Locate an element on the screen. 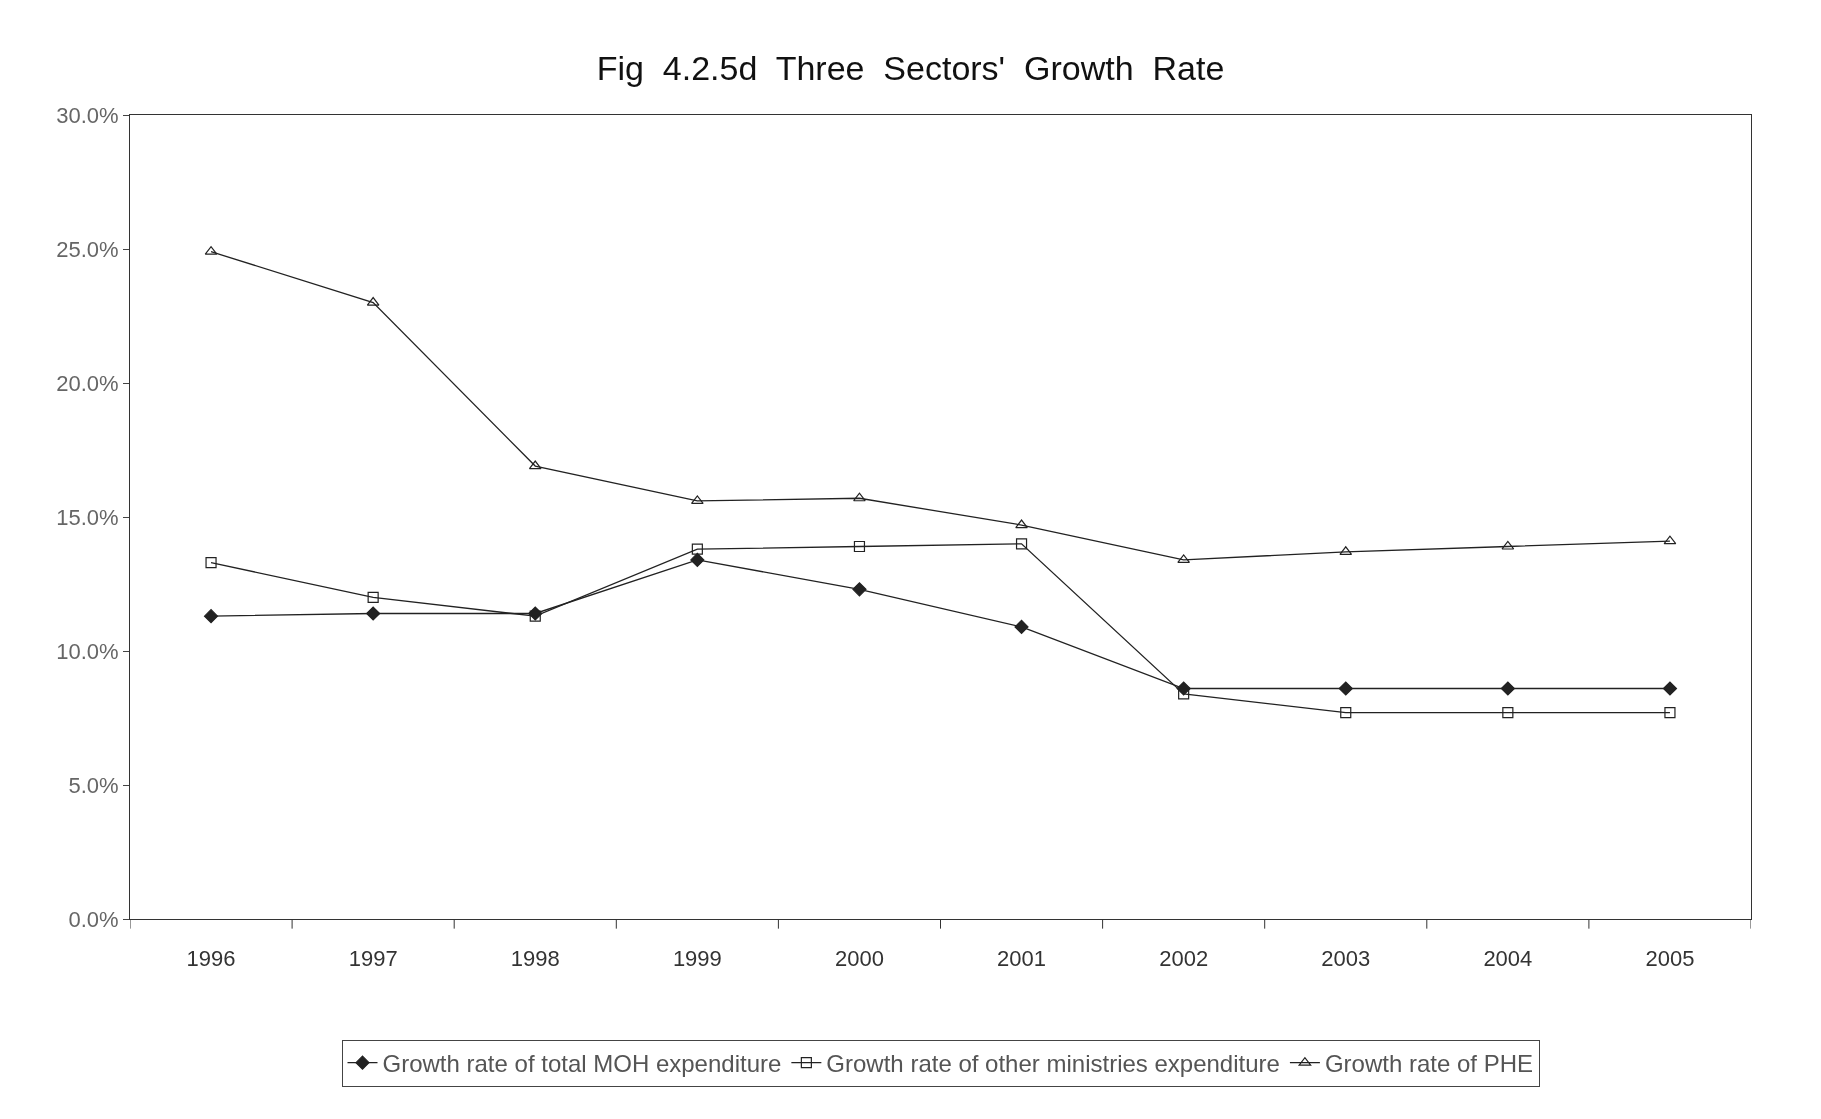  x-tick-label: 1997 is located at coordinates (373, 959).